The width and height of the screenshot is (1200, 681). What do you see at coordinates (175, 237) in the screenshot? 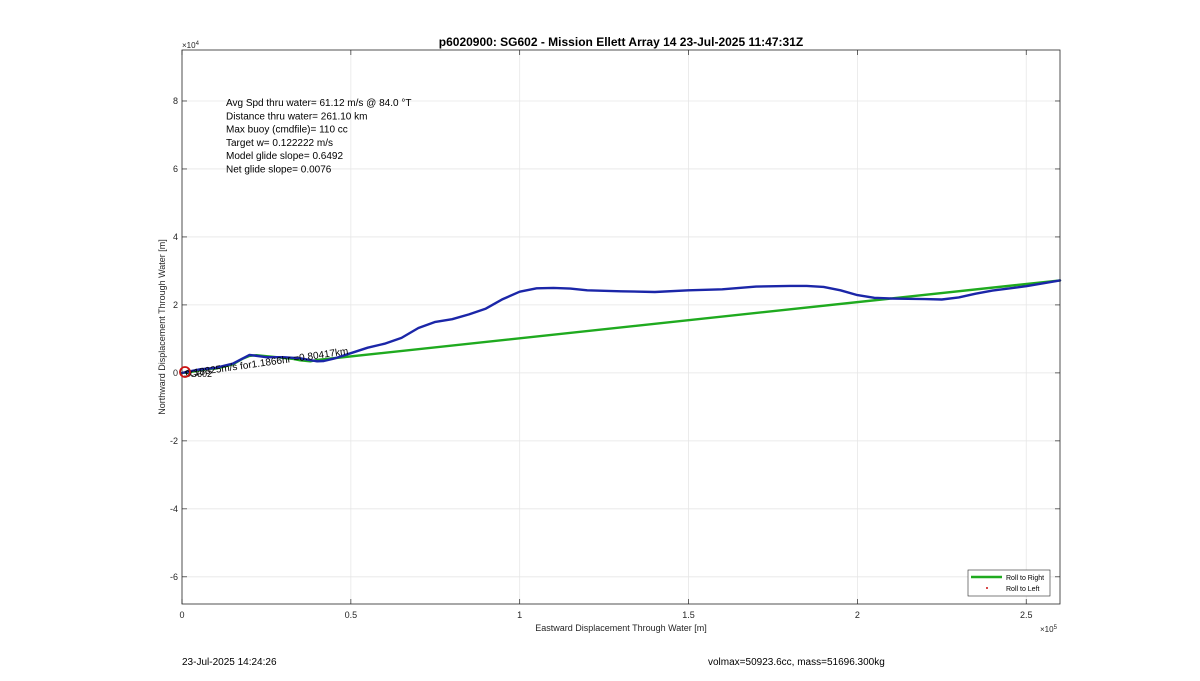
I see `y-tick-label: 4` at bounding box center [175, 237].